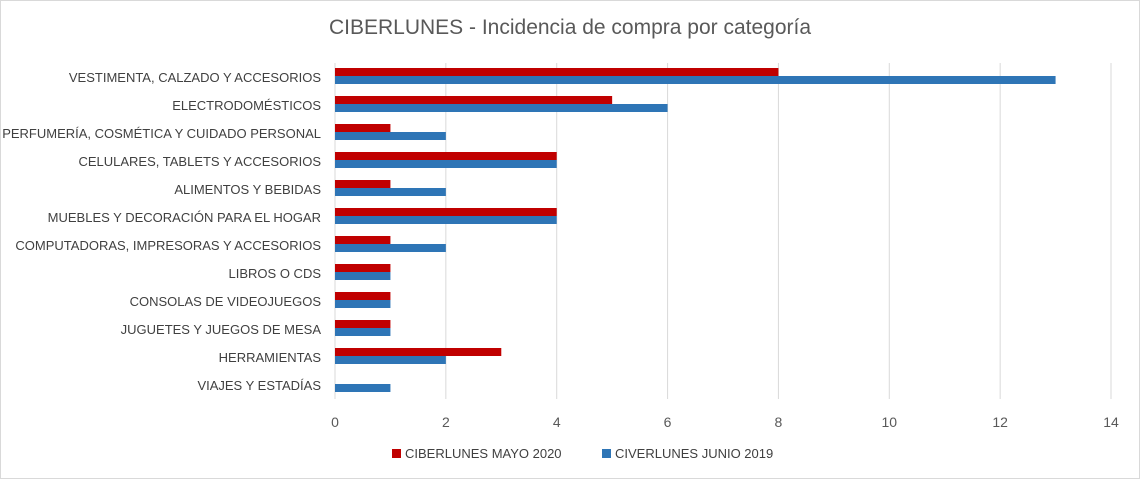  I want to click on x-tick-labels: 0 2 4 6 8 10 12 14, so click(725, 422).